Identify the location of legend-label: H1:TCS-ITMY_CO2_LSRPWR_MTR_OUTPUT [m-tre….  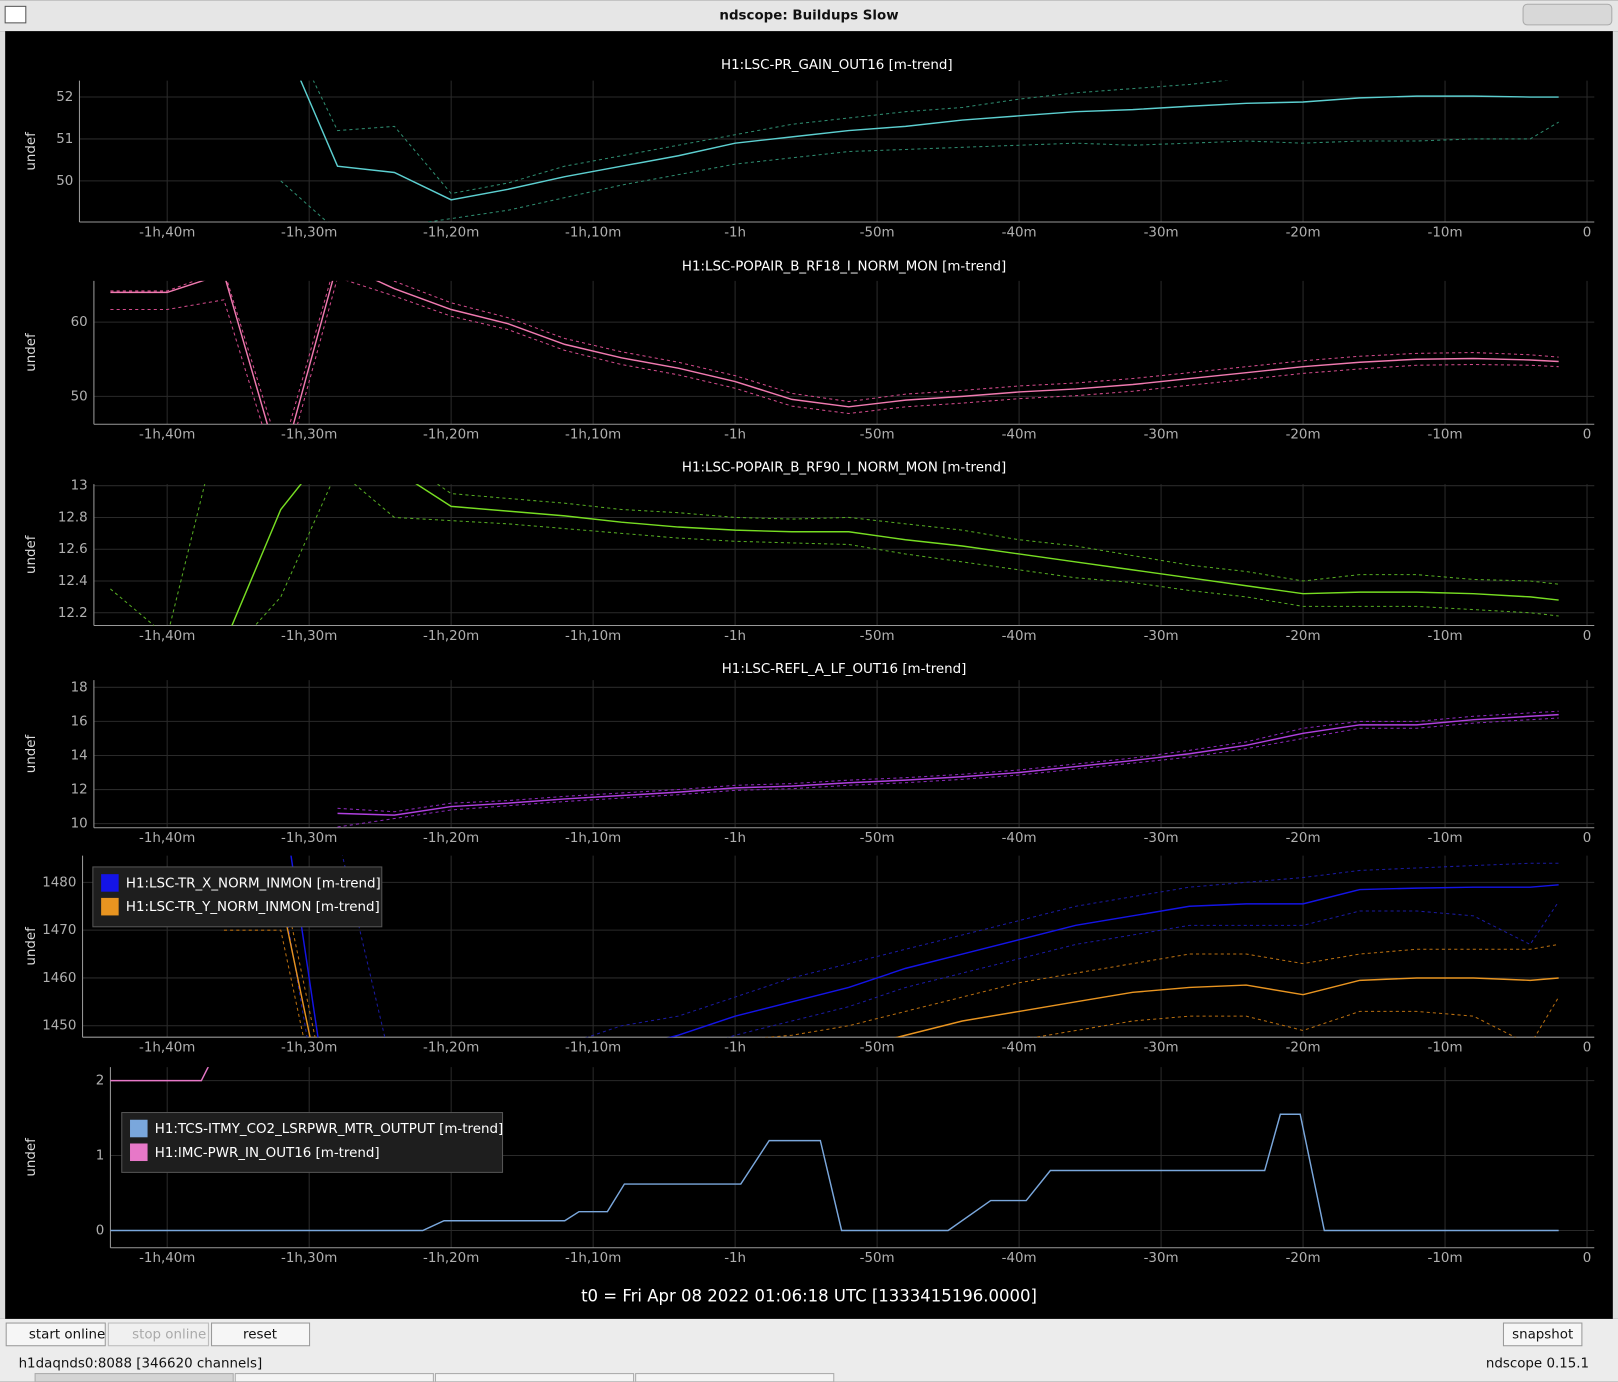
(329, 1129).